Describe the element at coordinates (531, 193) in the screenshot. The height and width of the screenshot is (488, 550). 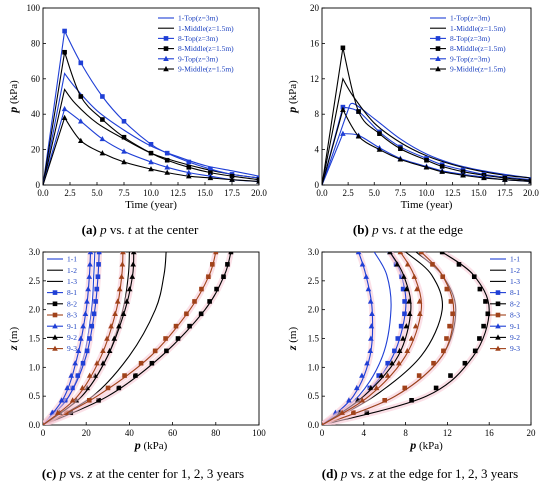
I see `x-tick-label: 20.0` at that location.